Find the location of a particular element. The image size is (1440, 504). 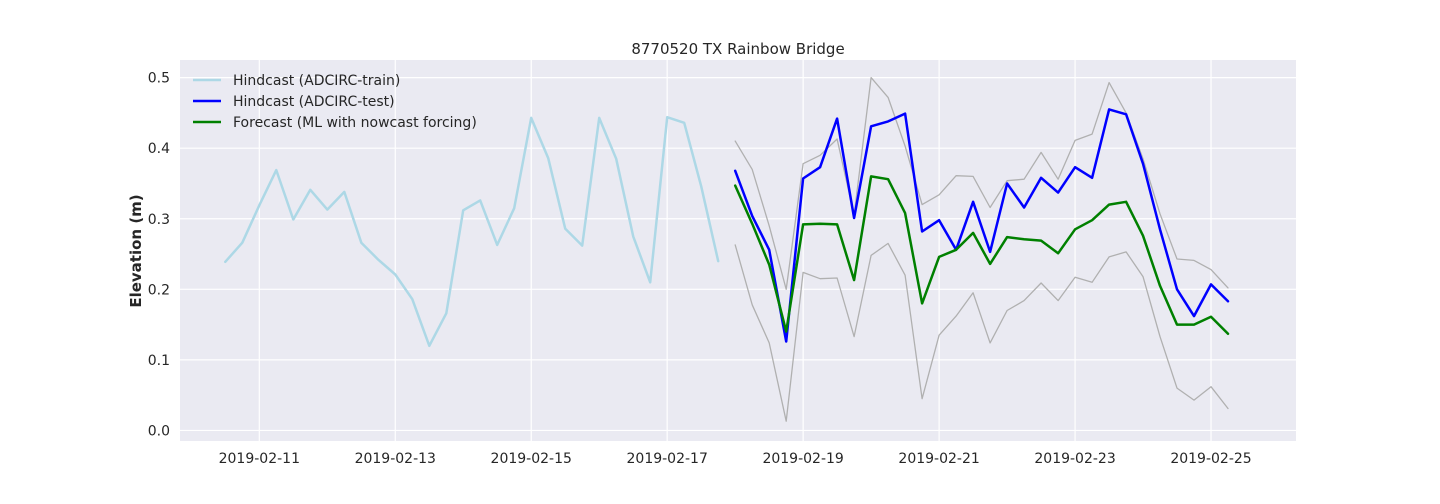

y-axis-ticks: 0.0 0.1 0.2 0.3 0.4 0.5 is located at coordinates (159, 255).